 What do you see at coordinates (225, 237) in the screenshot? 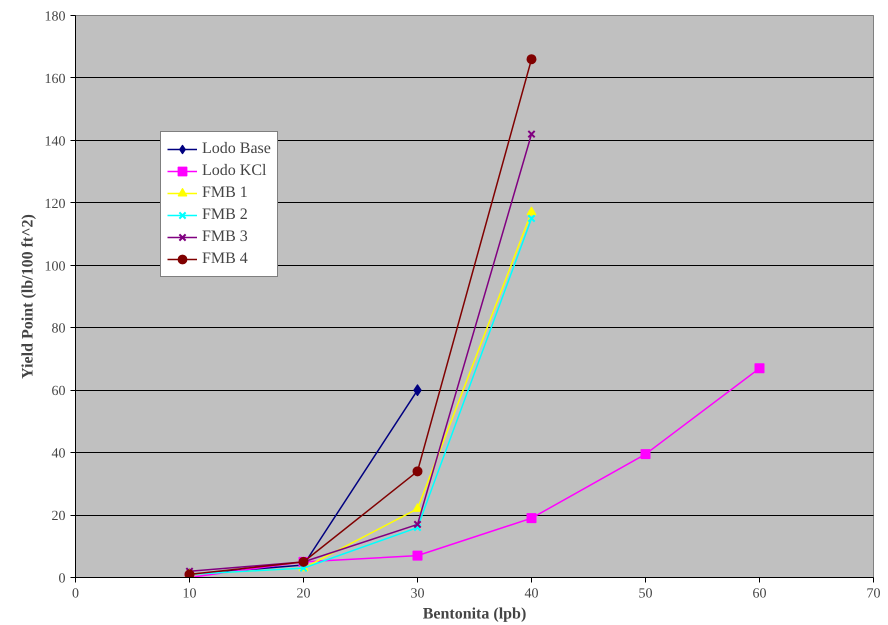
I see `legend-label: FMB 3` at bounding box center [225, 237].